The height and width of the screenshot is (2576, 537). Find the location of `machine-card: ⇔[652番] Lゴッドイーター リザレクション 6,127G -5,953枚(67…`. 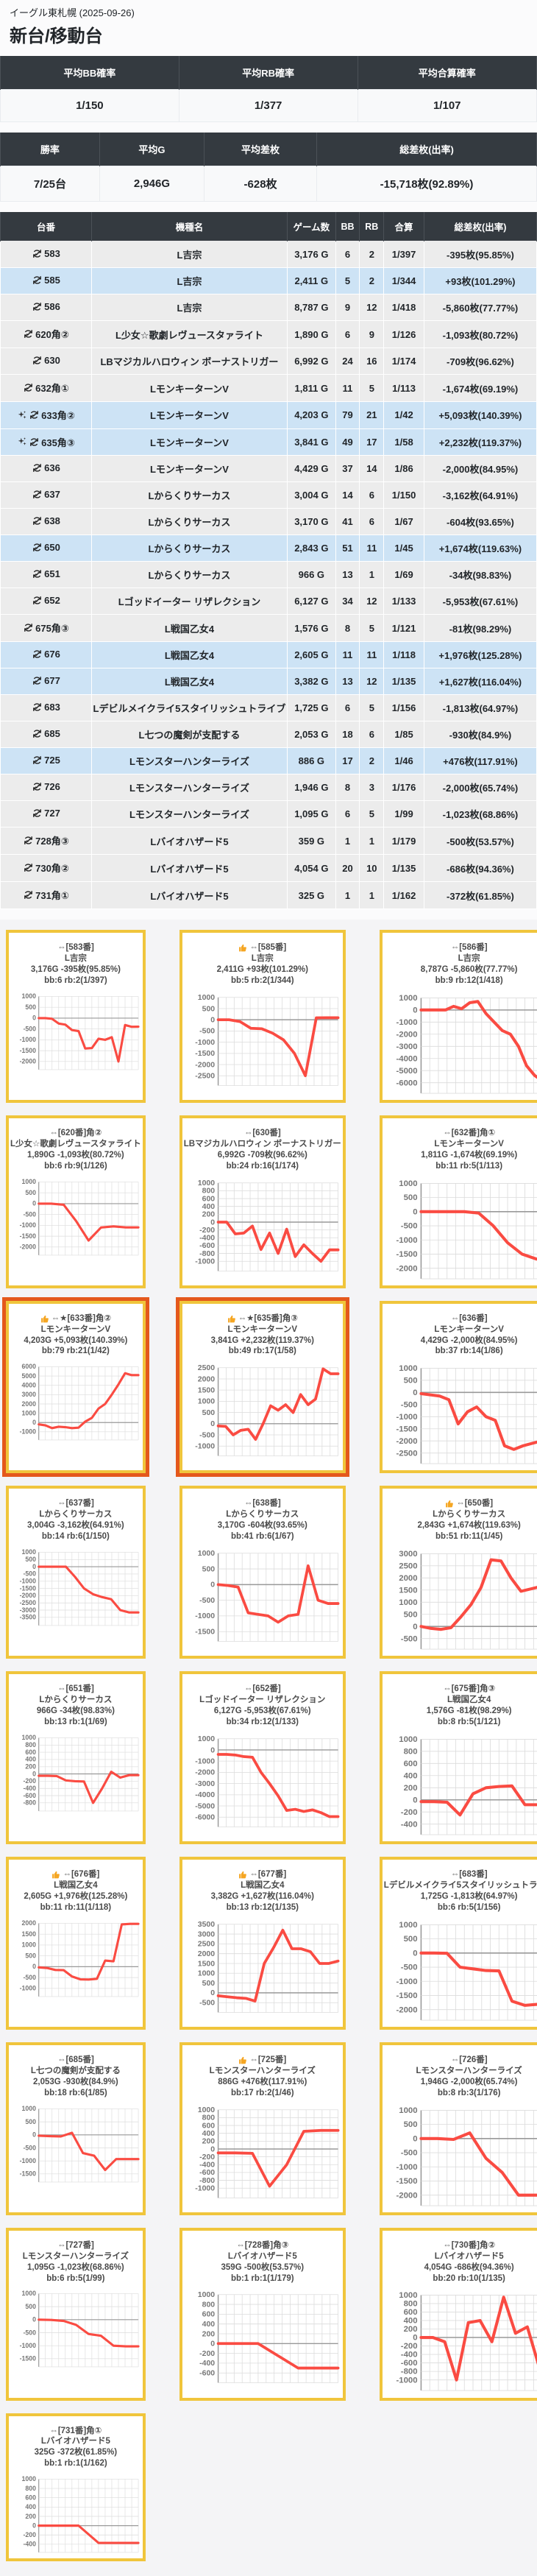

machine-card: ⇔[652番] Lゴッドイーター リザレクション 6,127G -5,953枚(67… is located at coordinates (262, 1758).